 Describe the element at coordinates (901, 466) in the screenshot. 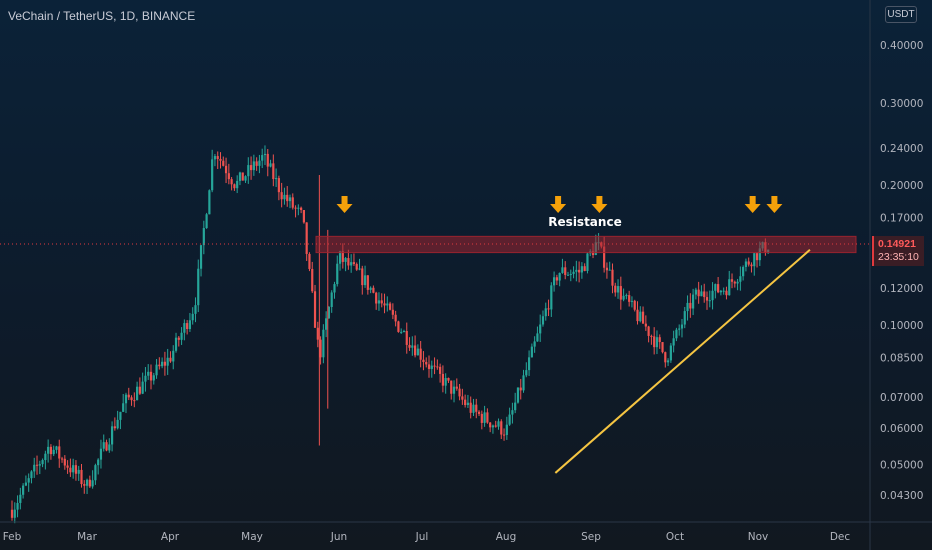

I see `price-tick-label: 0.05000` at that location.